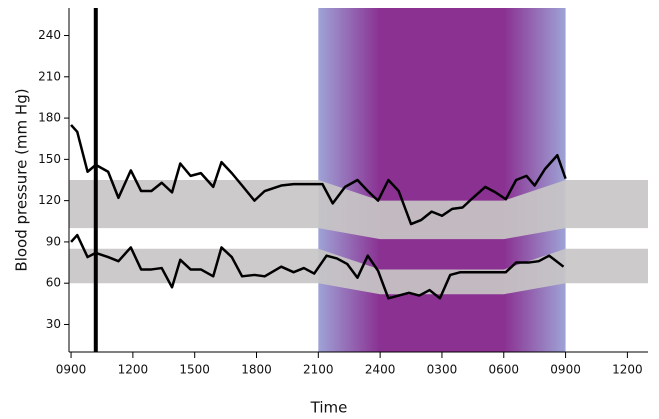 The width and height of the screenshot is (659, 419). What do you see at coordinates (49, 76) in the screenshot?
I see `y-tick-label: 210` at bounding box center [49, 76].